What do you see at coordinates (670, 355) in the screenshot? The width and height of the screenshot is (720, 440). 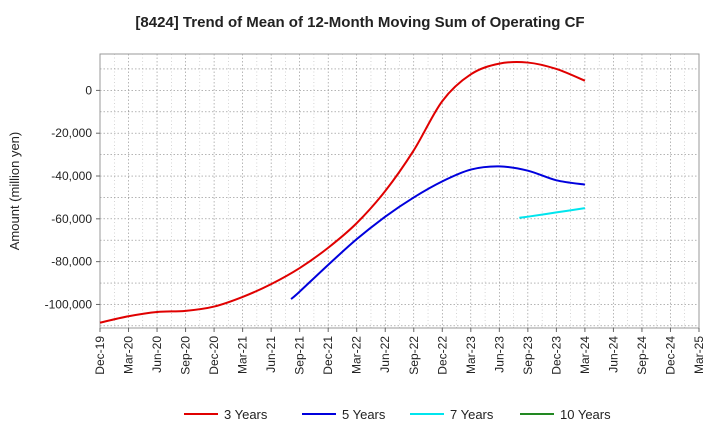 I see `x-tick-label: Dec-24` at bounding box center [670, 355].